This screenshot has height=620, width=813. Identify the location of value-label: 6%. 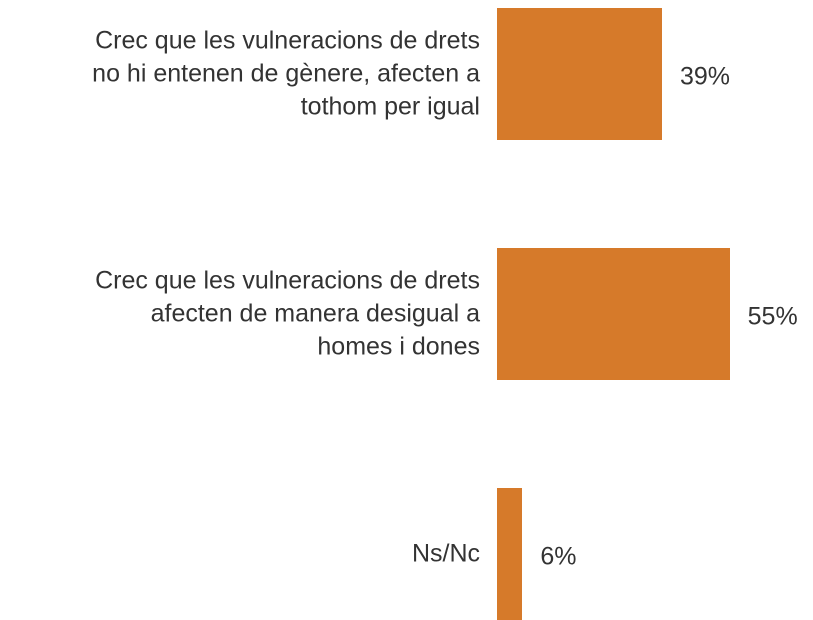
(558, 556).